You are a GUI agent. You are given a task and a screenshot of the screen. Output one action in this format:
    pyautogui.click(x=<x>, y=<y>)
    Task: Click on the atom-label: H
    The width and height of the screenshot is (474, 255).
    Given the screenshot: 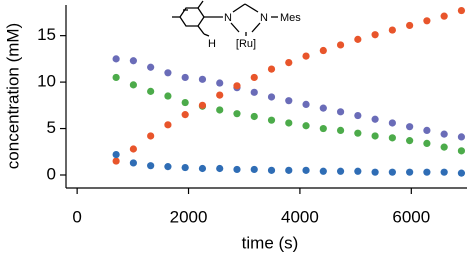 What is the action you would take?
    pyautogui.click(x=212, y=44)
    